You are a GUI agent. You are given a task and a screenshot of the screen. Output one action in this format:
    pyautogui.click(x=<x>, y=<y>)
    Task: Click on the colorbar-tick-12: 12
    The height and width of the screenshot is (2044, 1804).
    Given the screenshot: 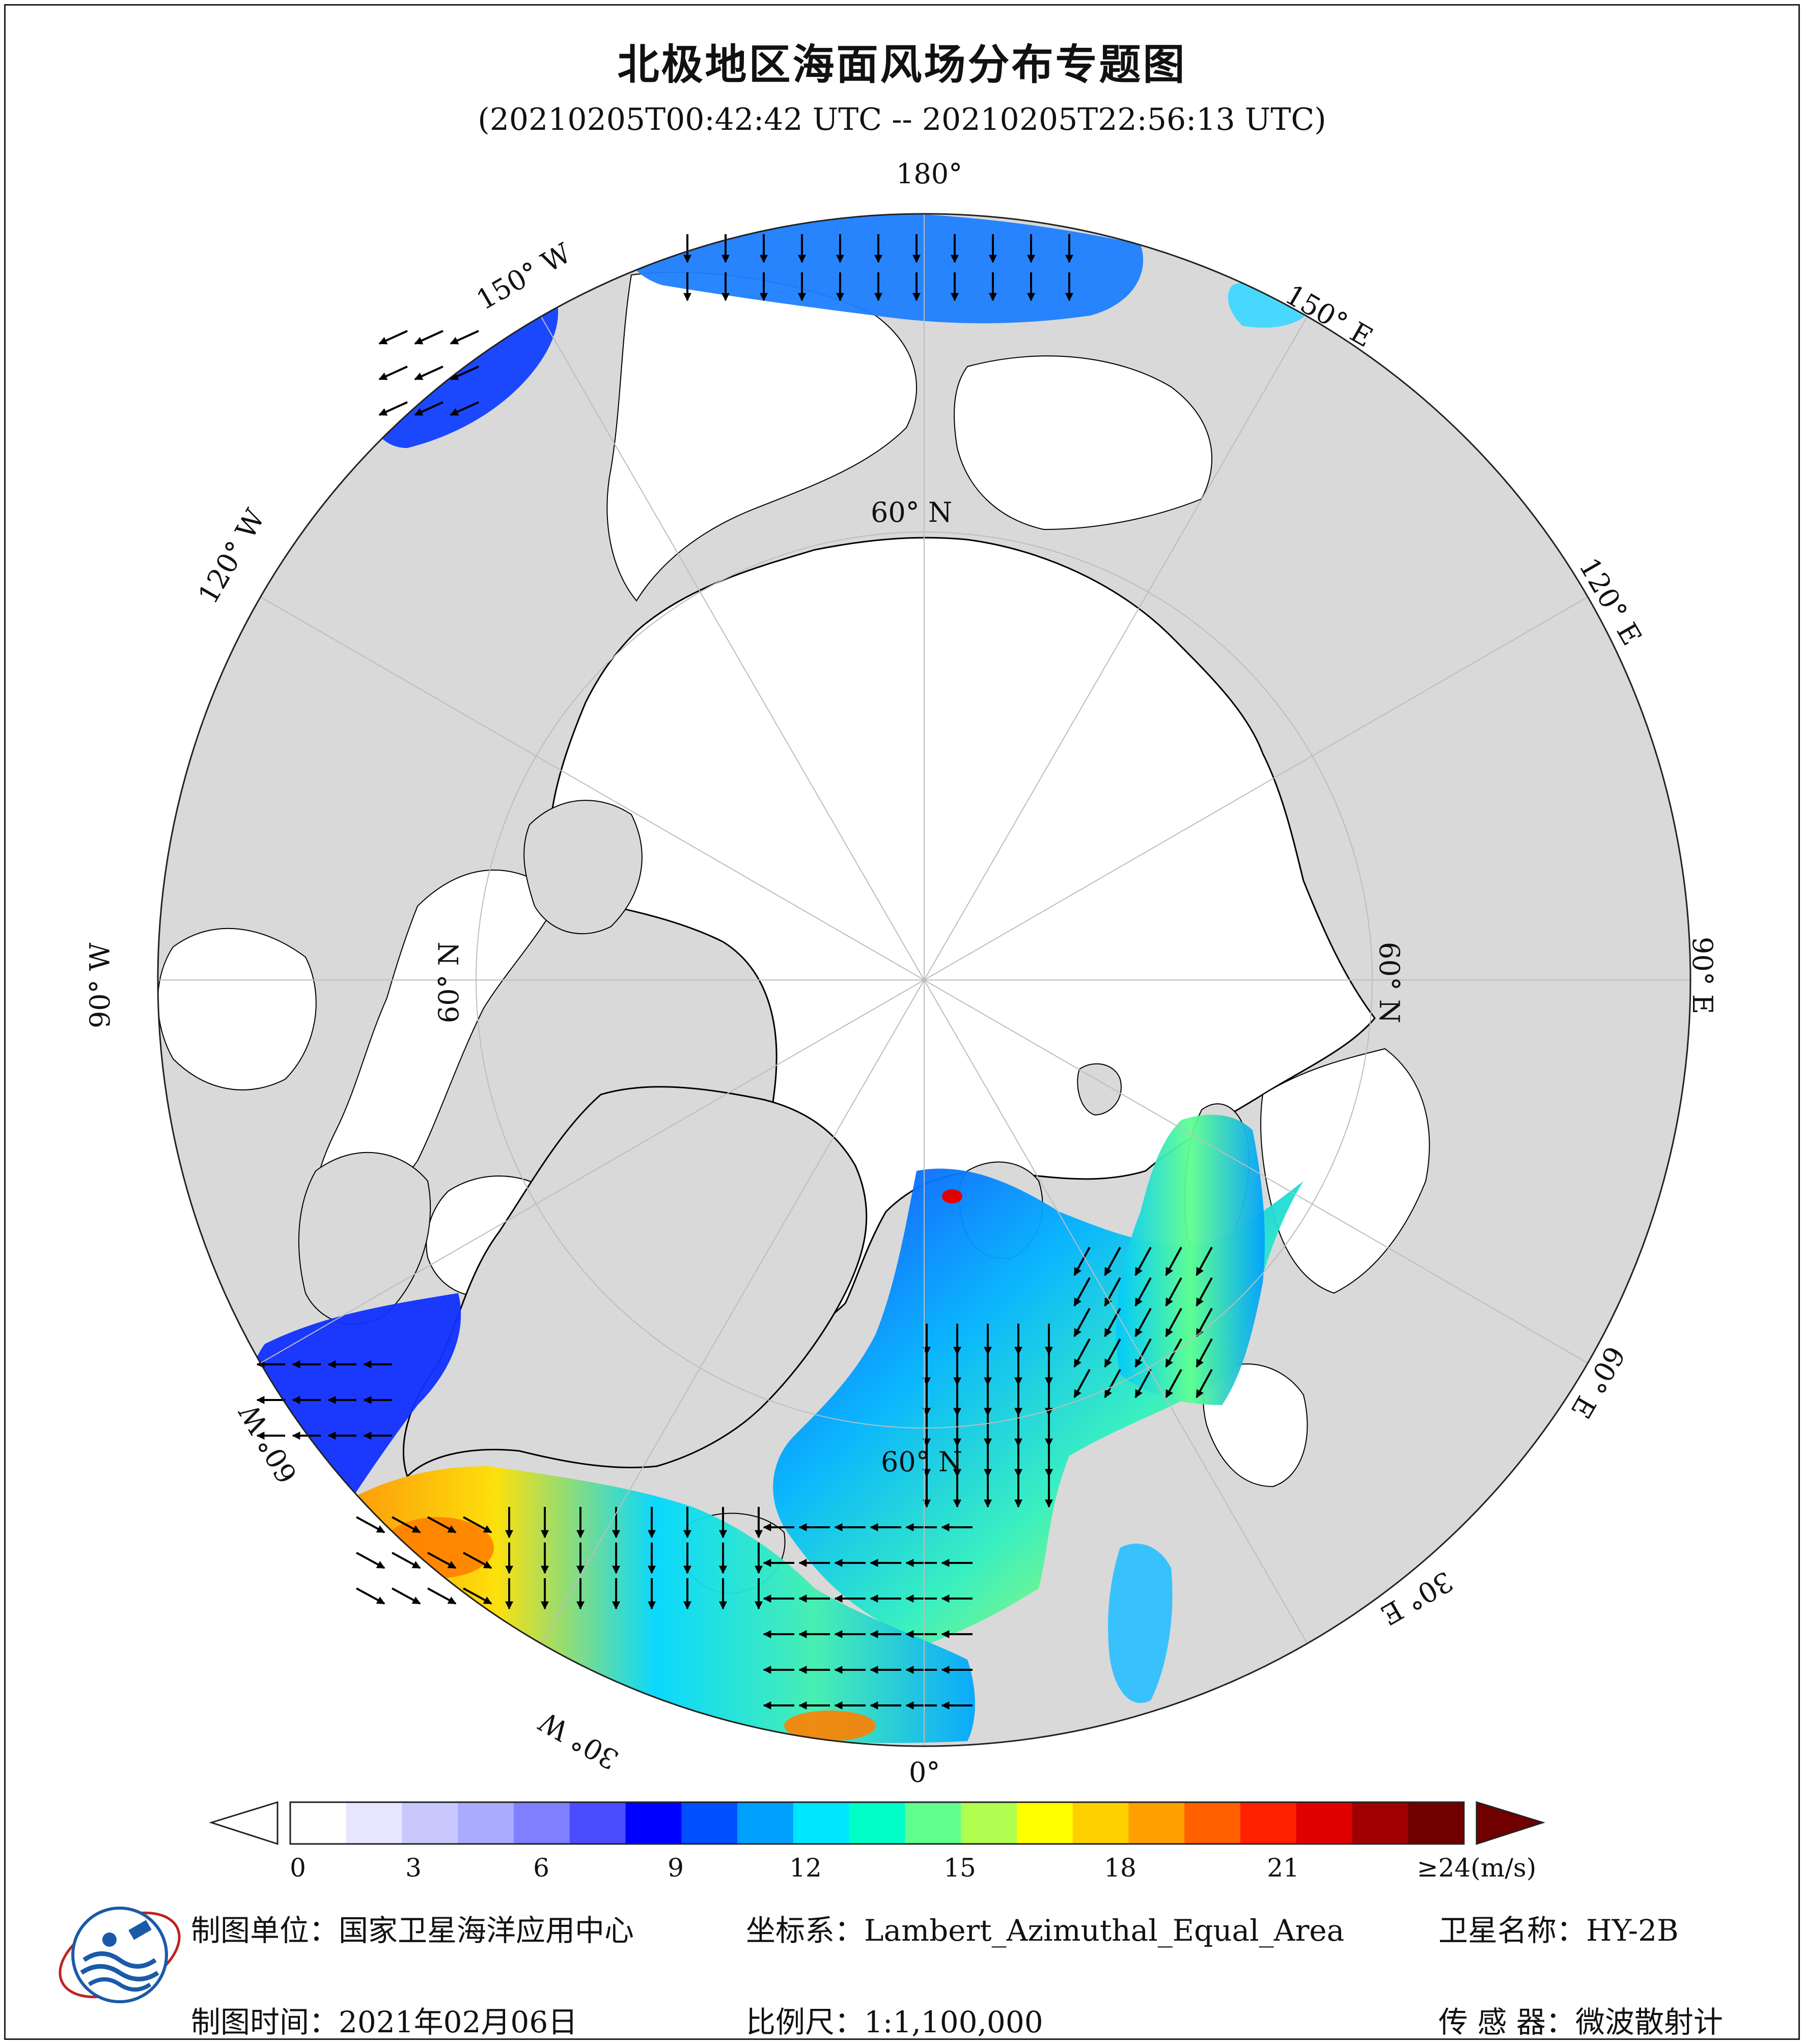 What is the action you would take?
    pyautogui.click(x=805, y=1868)
    